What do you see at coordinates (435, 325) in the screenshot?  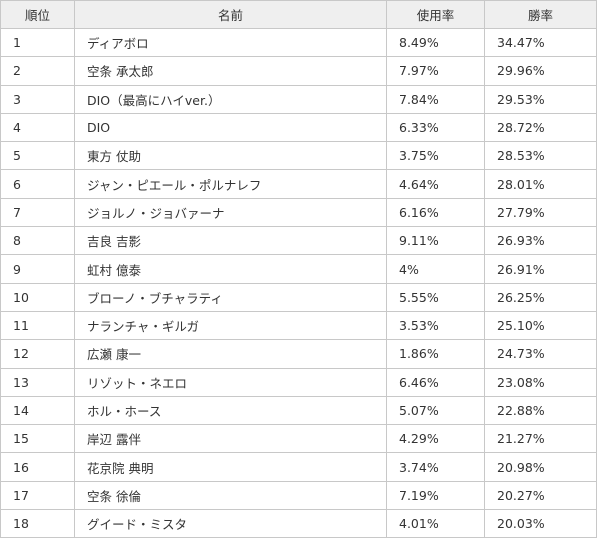 I see `cell-usage-rate: 3.53%` at bounding box center [435, 325].